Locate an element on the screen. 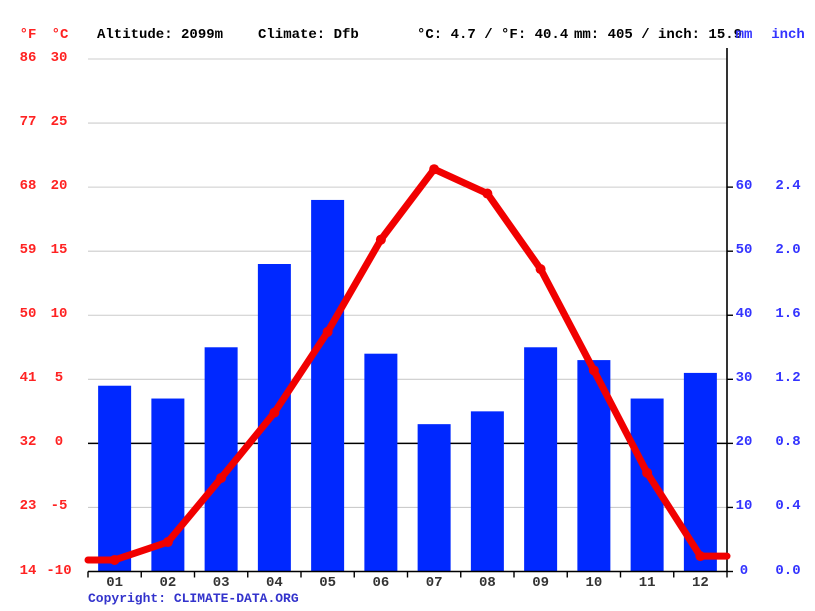 This screenshot has height=611, width=815. left-axis-unit-c: °C is located at coordinates (60, 35).